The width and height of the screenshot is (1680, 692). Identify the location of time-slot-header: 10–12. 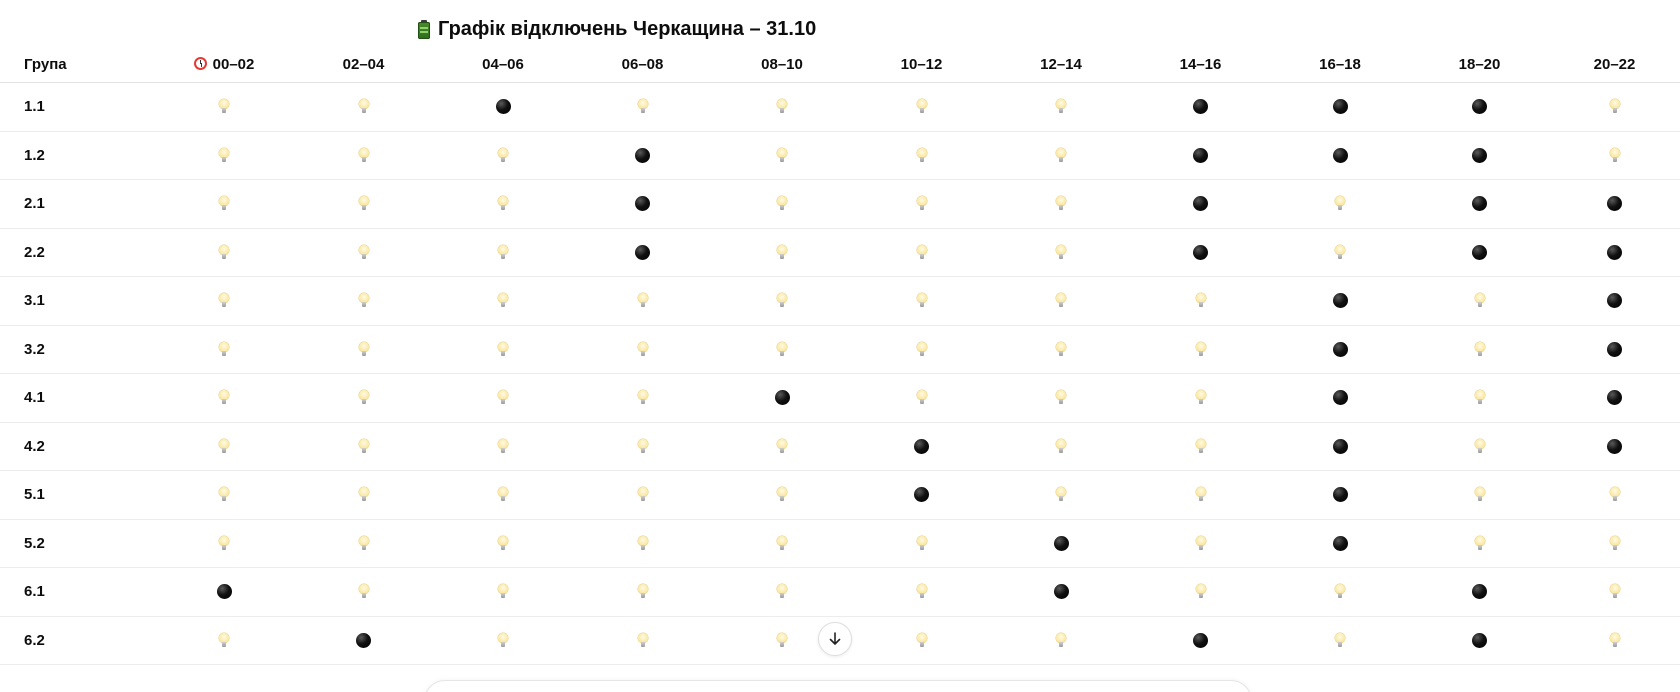
(921, 65).